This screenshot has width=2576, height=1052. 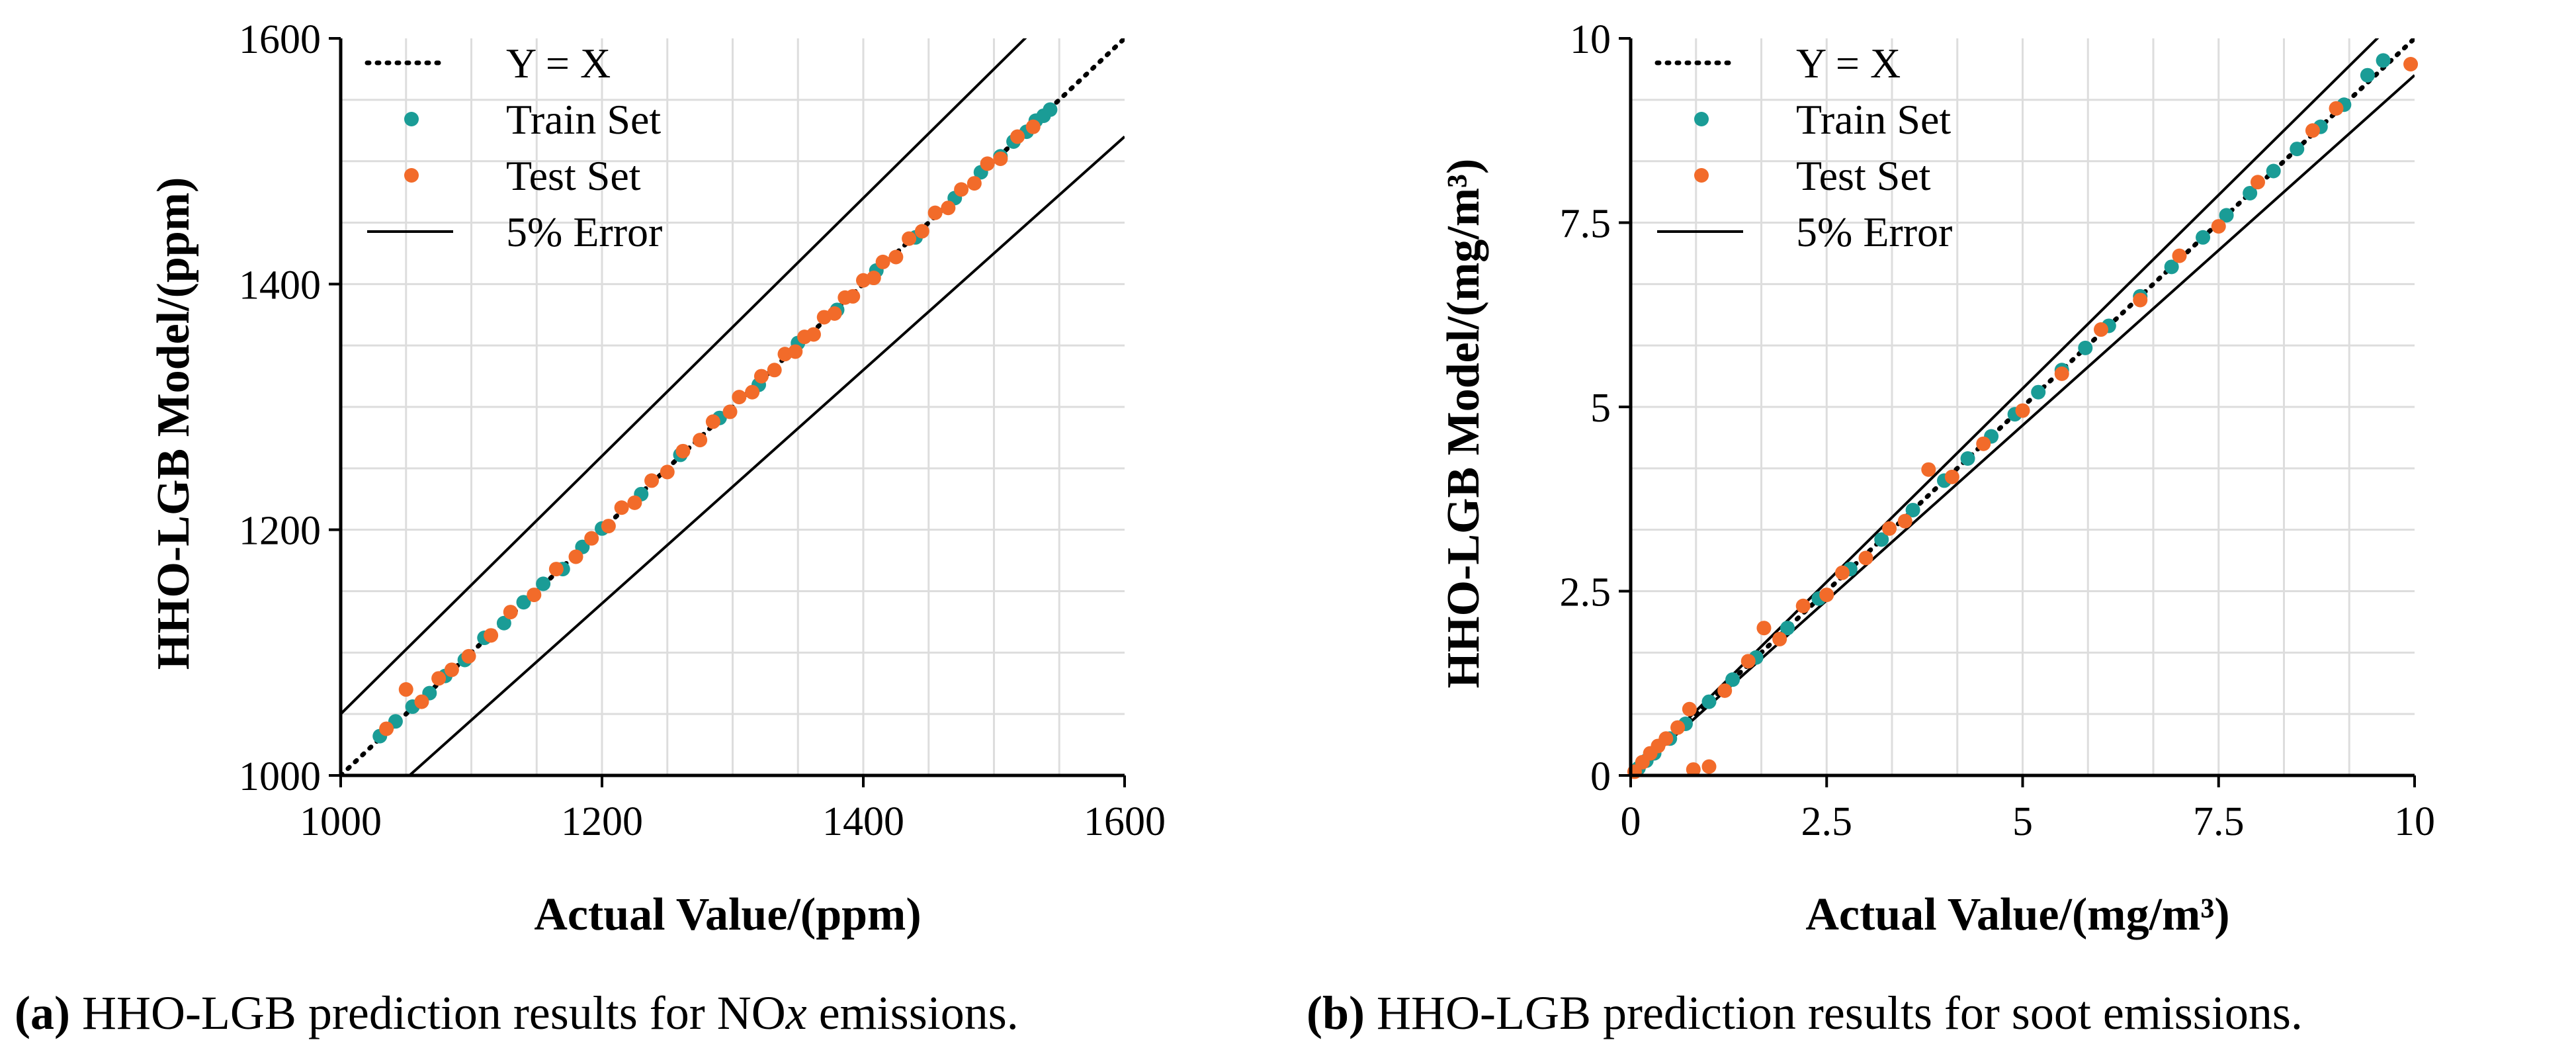 I want to click on panel-b-x-tick-label: 0, so click(x=1631, y=821).